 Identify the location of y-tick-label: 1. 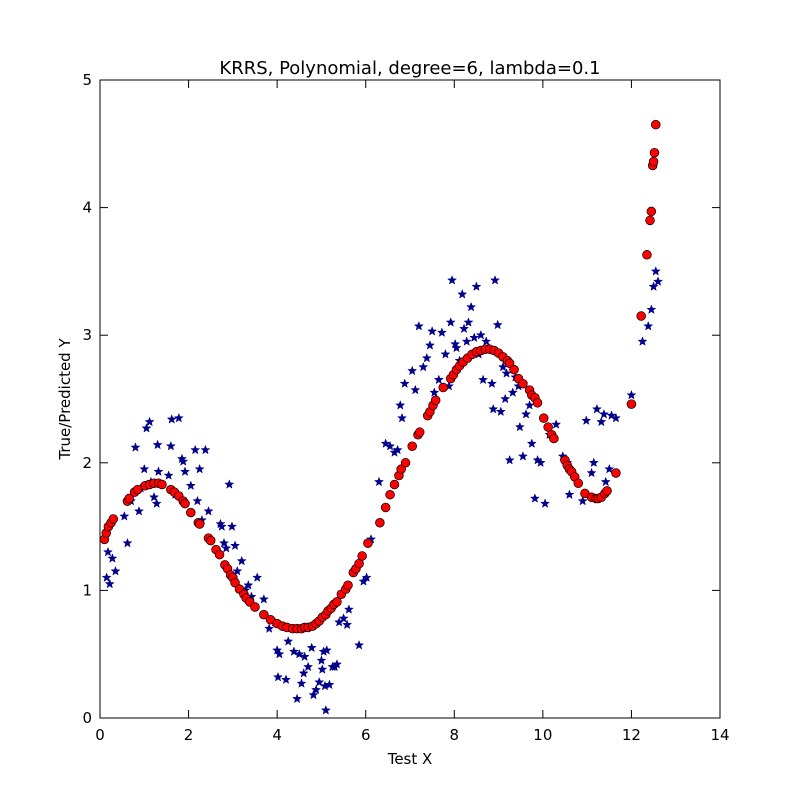
(87, 590).